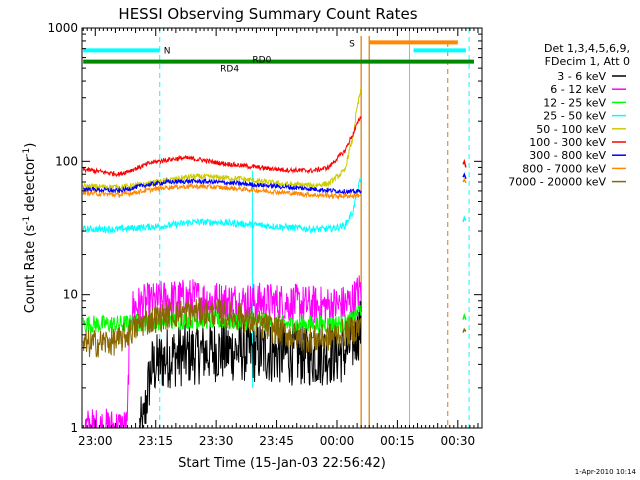 The height and width of the screenshot is (480, 640). I want to click on y-tick-label-3: 1000, so click(62, 28).